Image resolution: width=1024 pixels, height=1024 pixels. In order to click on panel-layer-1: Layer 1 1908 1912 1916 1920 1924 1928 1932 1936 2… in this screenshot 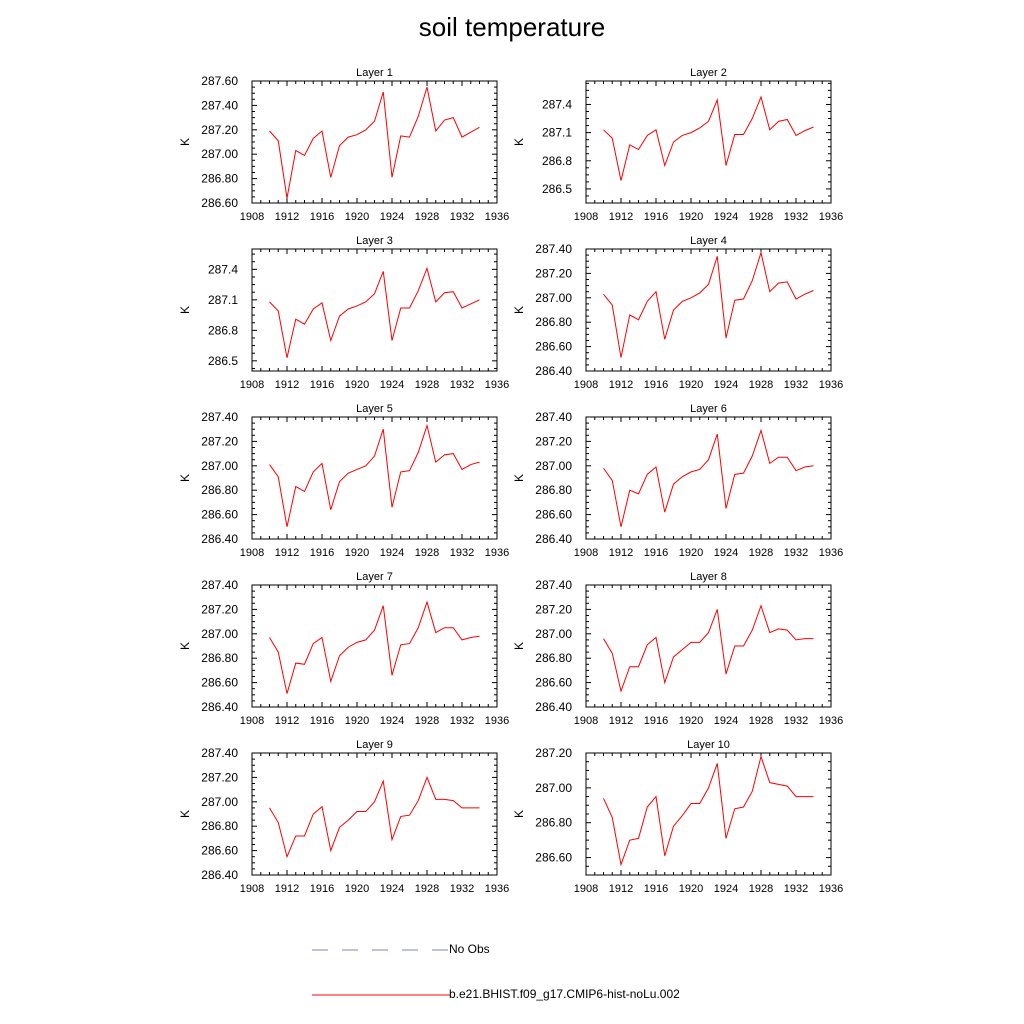, I will do `click(343, 145)`.